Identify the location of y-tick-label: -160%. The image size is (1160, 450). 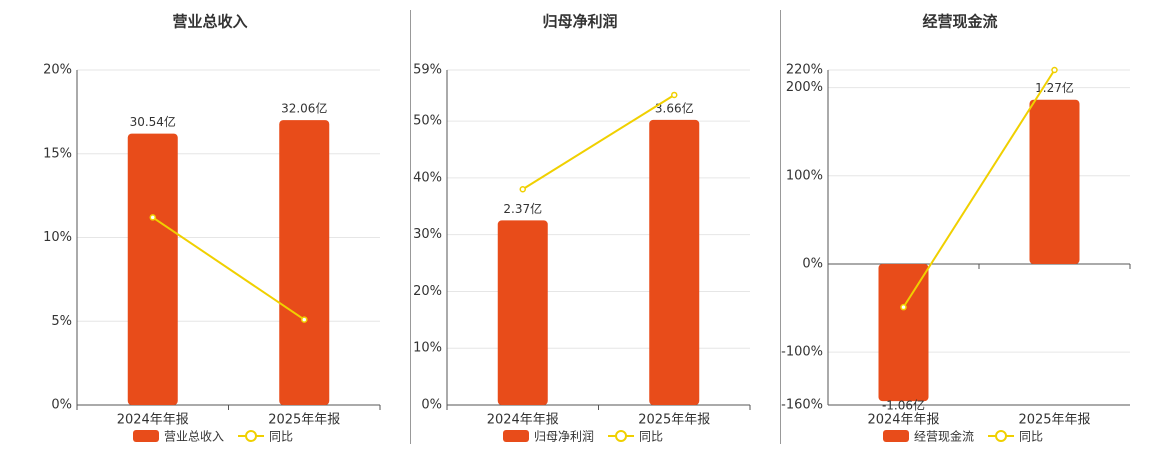
(802, 405).